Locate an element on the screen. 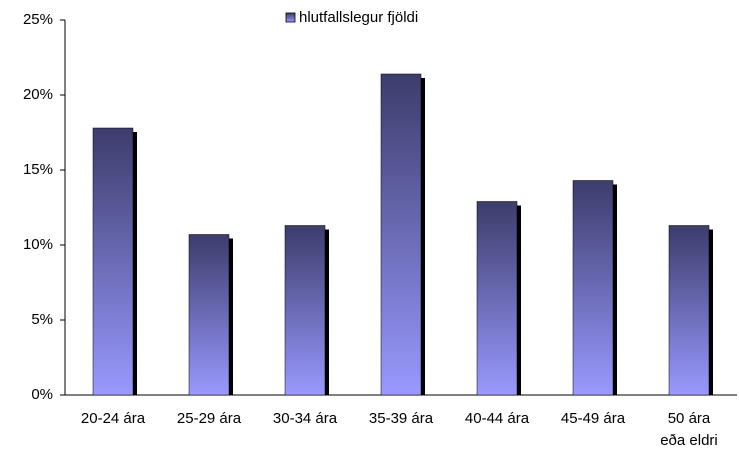 The height and width of the screenshot is (461, 739). x-tick-label: 35-39 ára is located at coordinates (401, 418).